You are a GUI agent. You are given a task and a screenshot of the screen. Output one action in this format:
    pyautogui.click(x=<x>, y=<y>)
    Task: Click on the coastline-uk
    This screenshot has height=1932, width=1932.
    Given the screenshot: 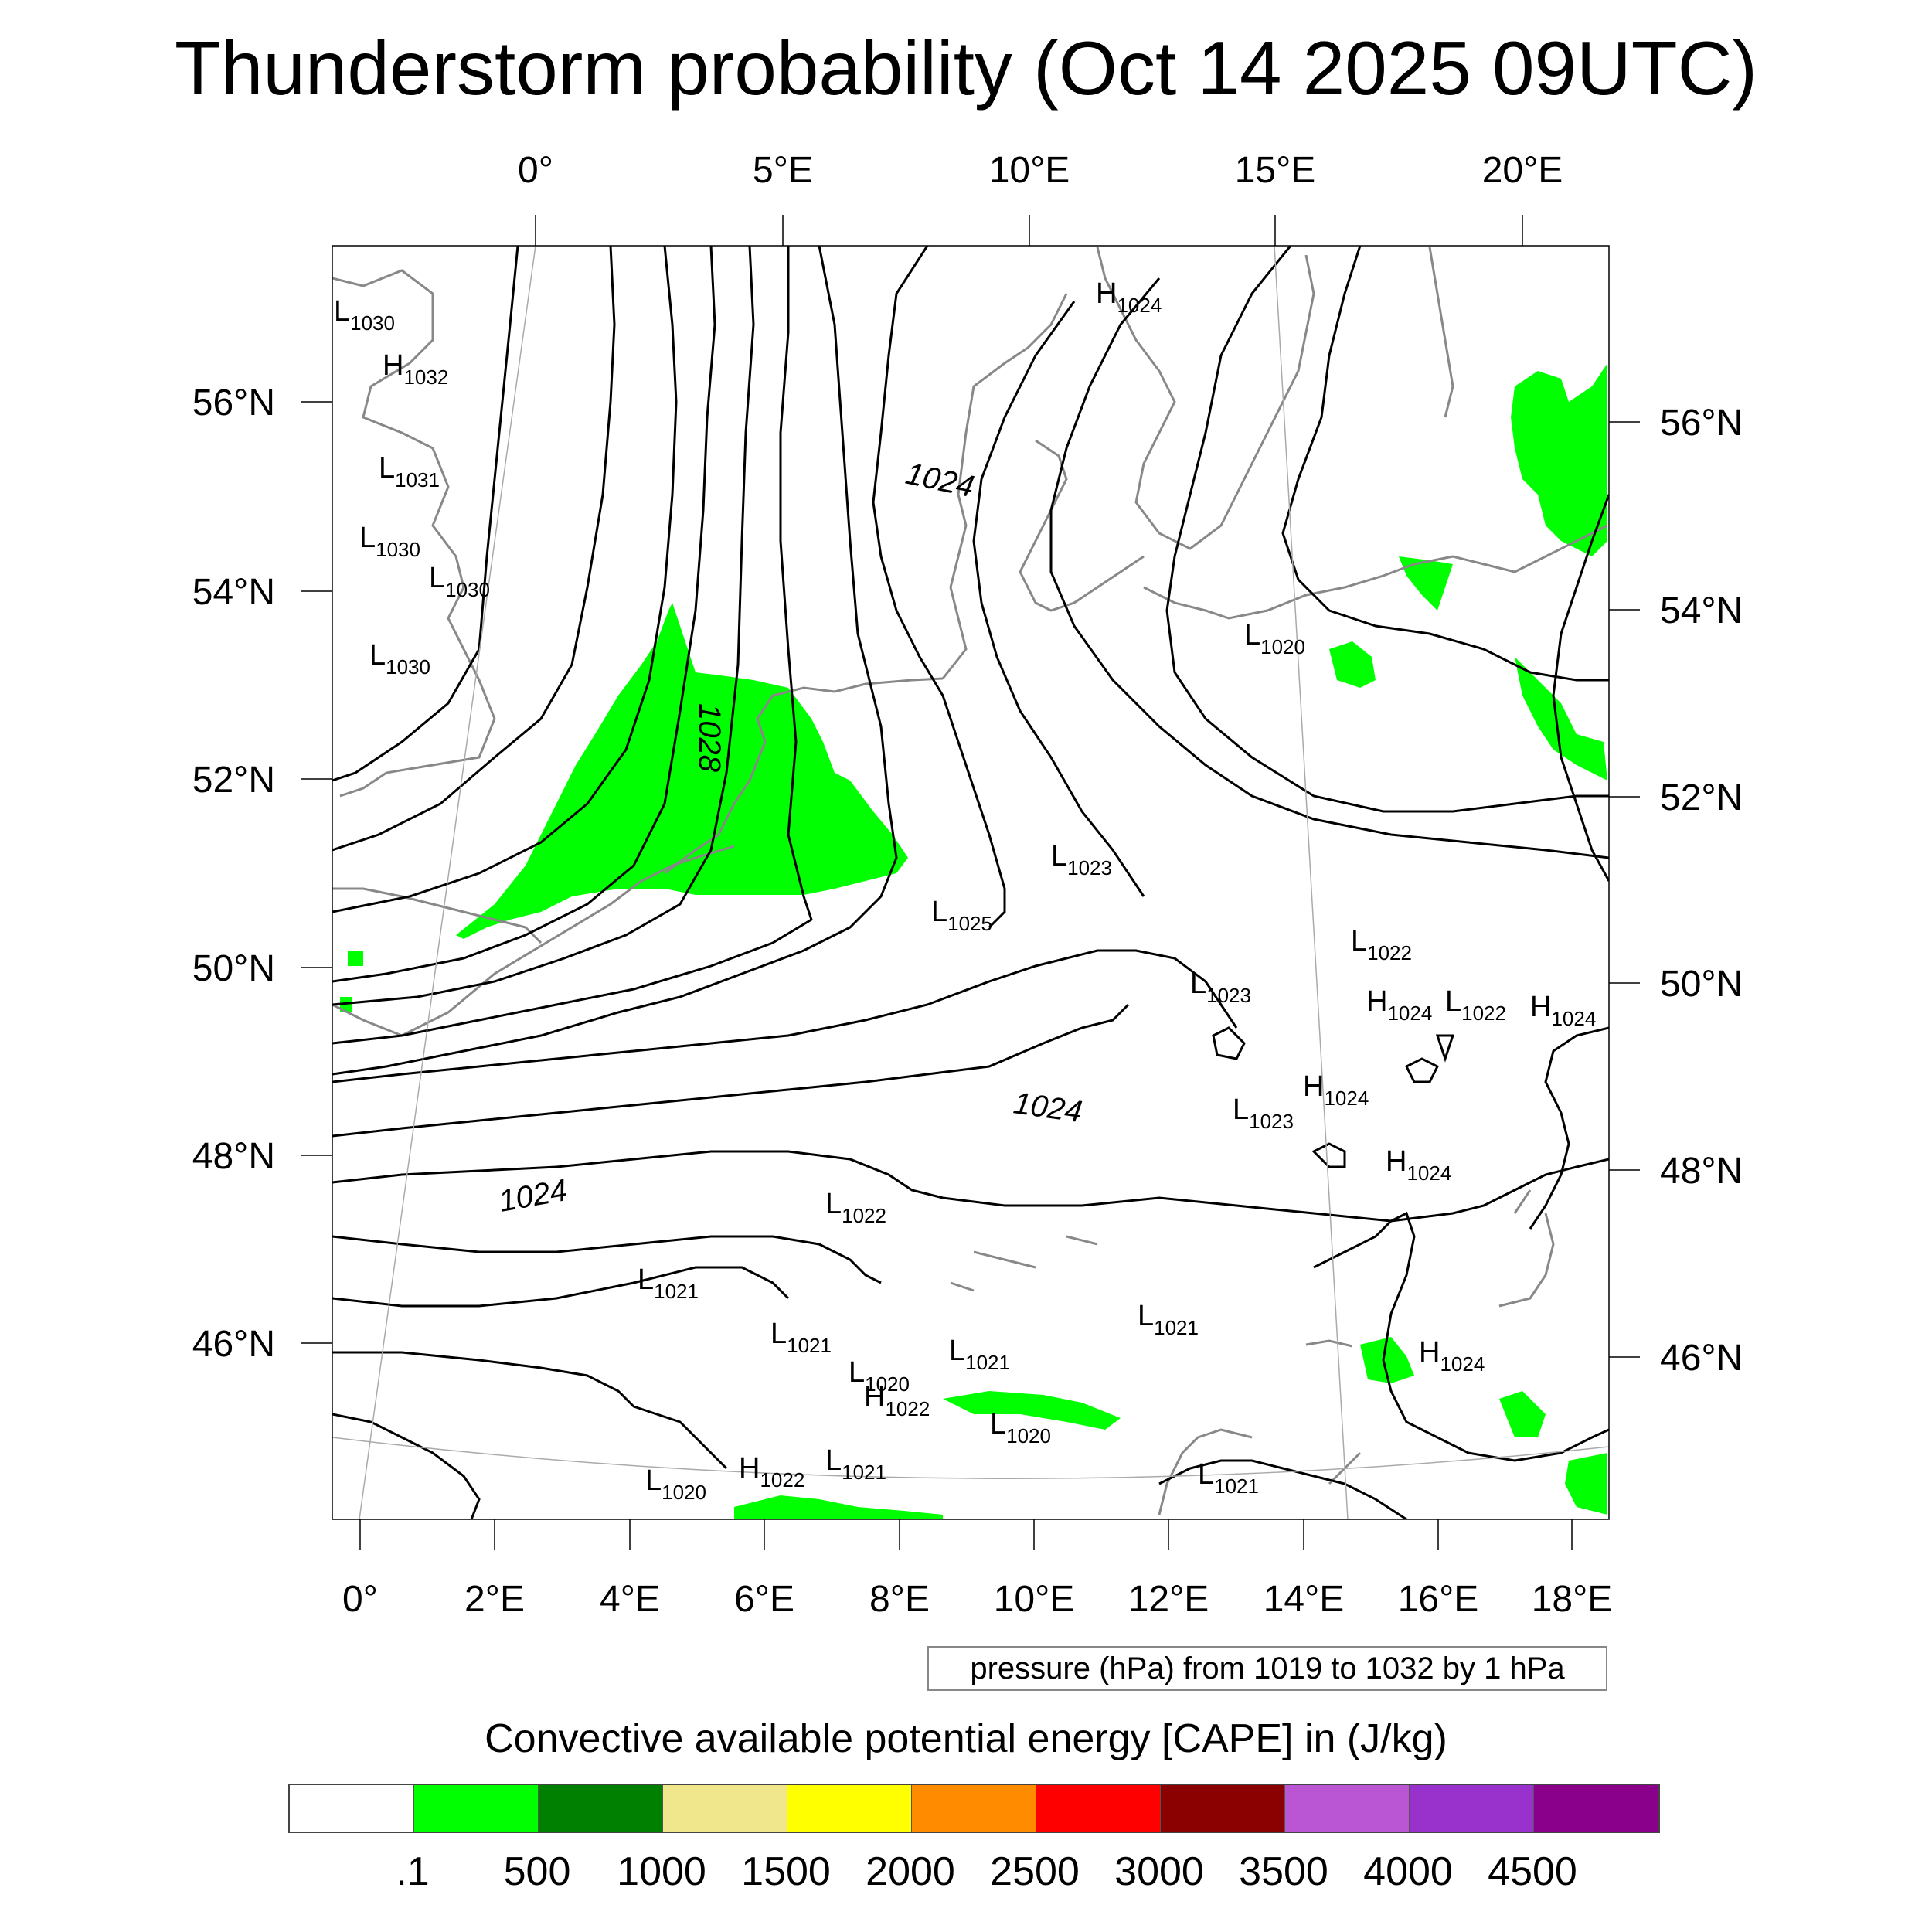 What is the action you would take?
    pyautogui.click(x=414, y=533)
    